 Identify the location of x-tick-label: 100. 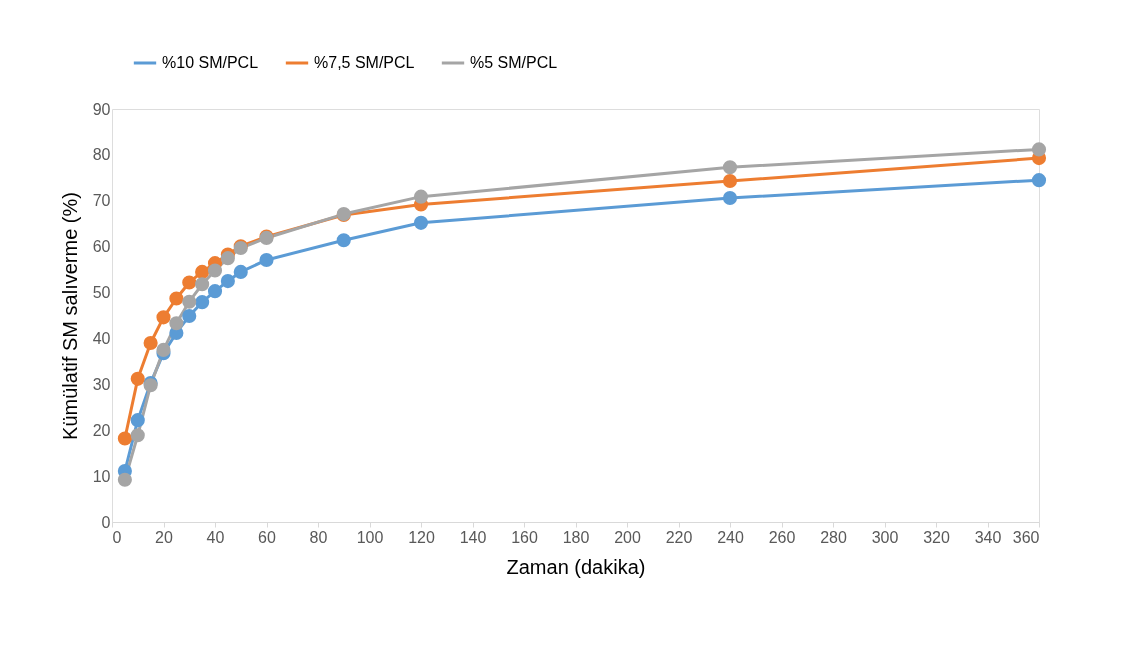
(370, 537).